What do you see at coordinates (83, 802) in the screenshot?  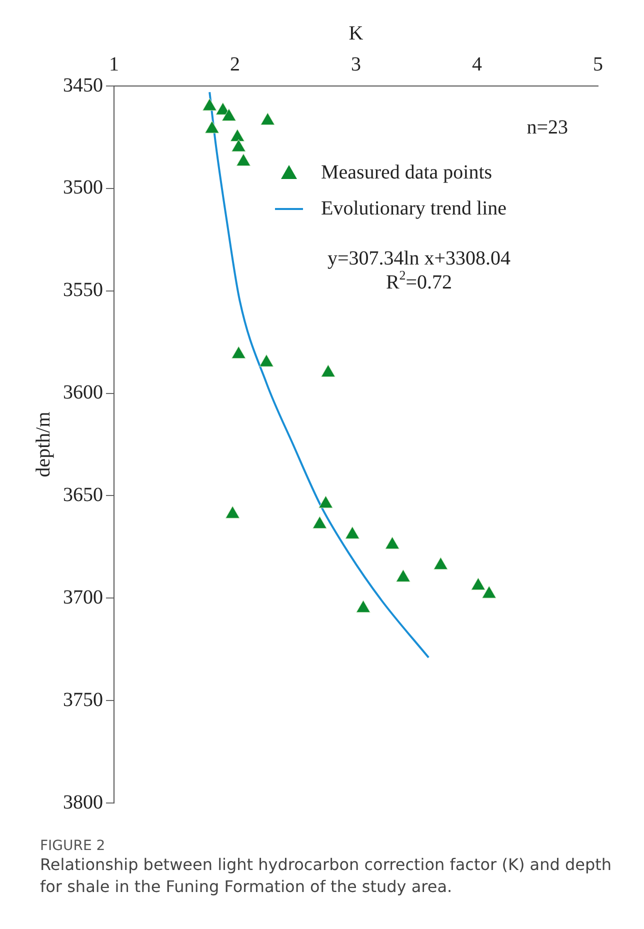 I see `y-tick-label: 3800` at bounding box center [83, 802].